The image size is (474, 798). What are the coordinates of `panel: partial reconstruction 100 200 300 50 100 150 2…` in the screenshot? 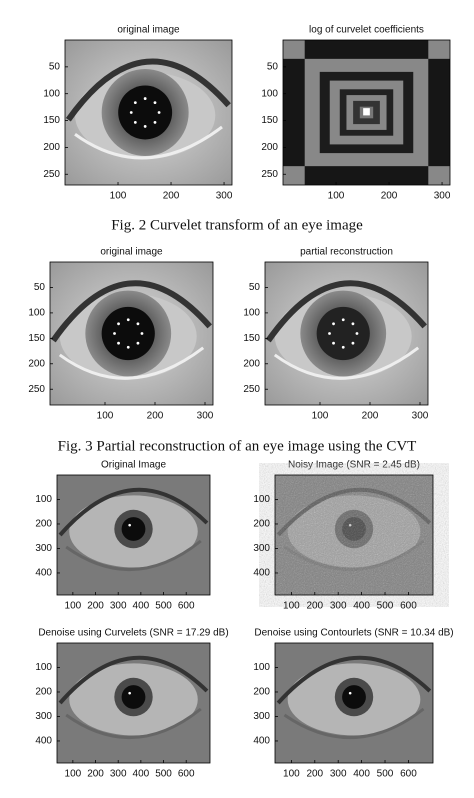 It's located at (335, 334).